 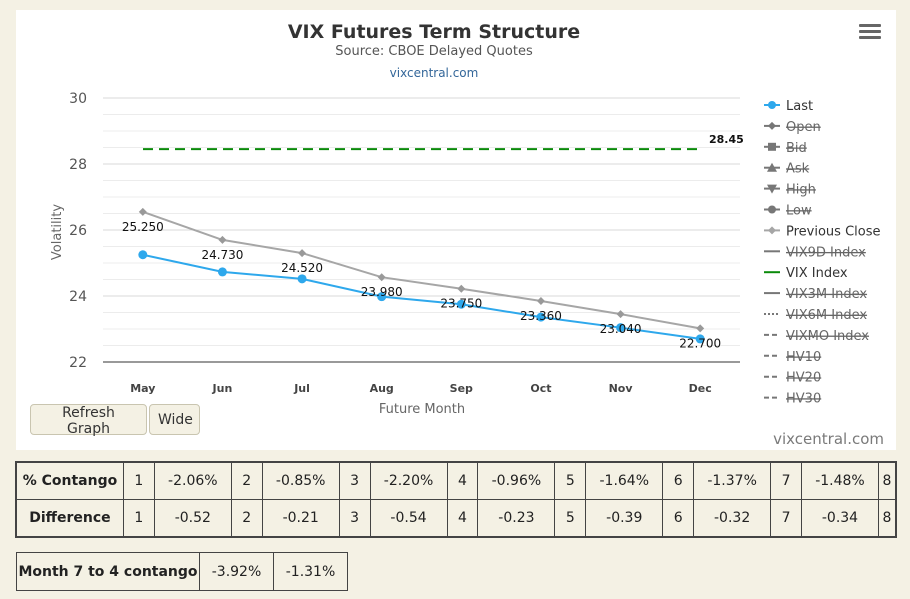 What do you see at coordinates (887, 518) in the screenshot?
I see `month-index-cell: 8` at bounding box center [887, 518].